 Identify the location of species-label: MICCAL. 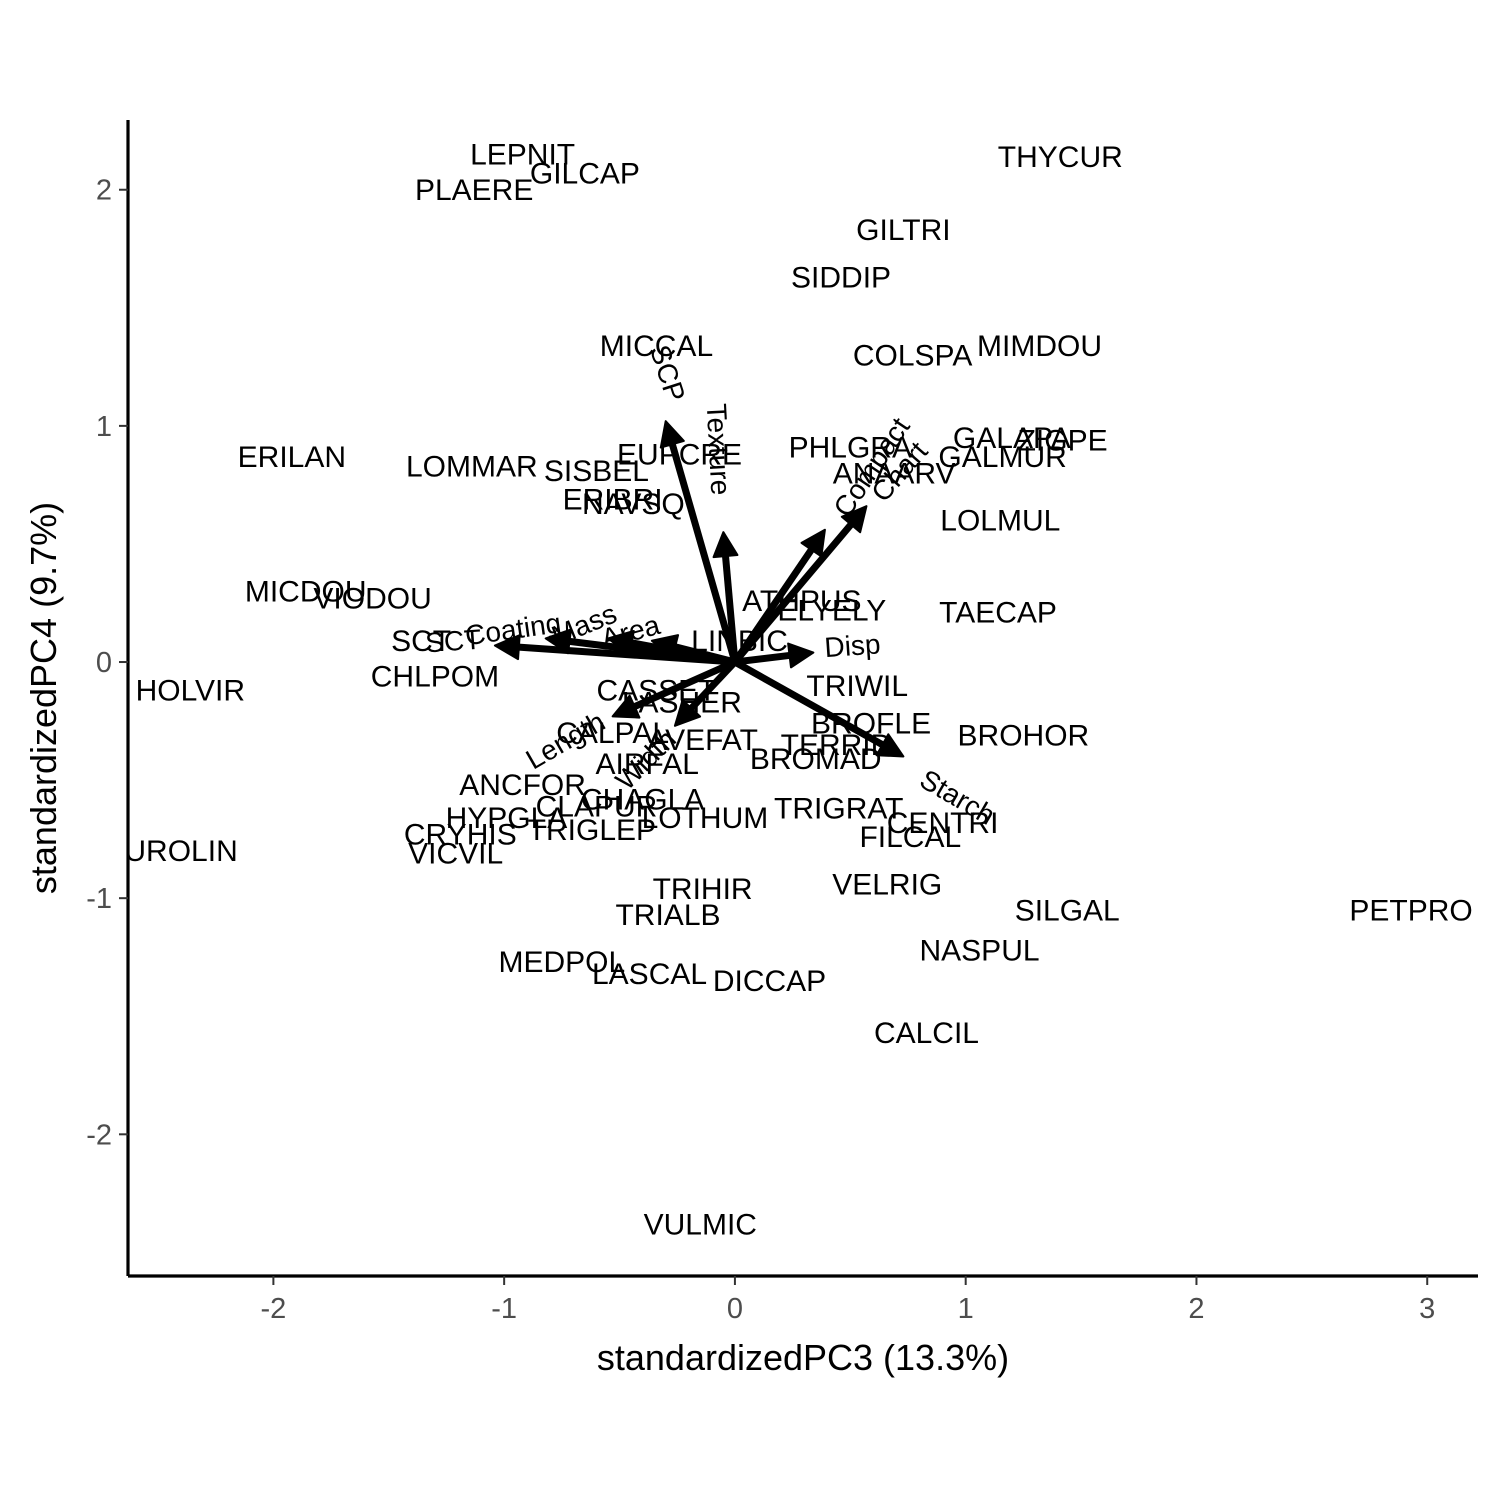
(656, 346).